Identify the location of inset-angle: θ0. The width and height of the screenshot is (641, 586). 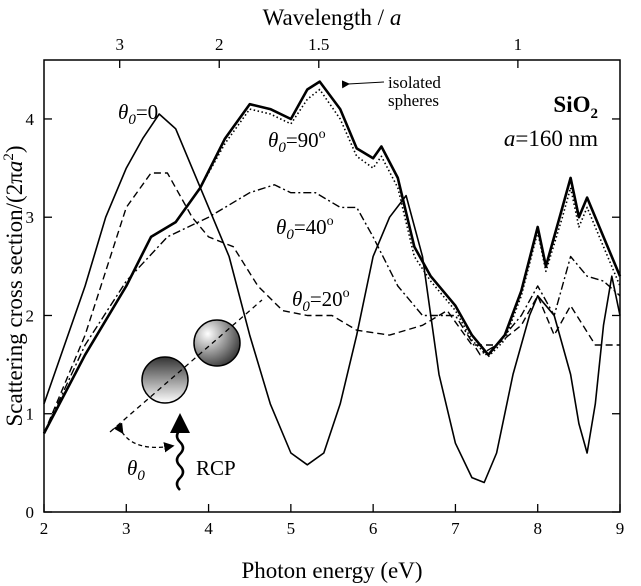
(136, 470).